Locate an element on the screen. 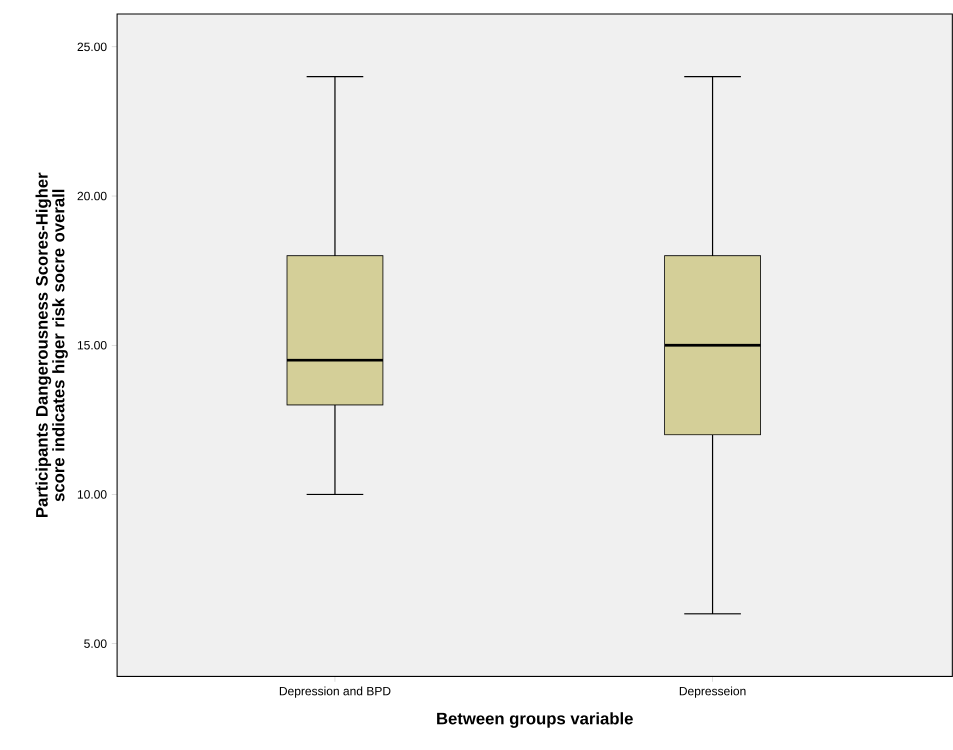 Image resolution: width=953 pixels, height=750 pixels. y-tick-label: 25.00 is located at coordinates (92, 47).